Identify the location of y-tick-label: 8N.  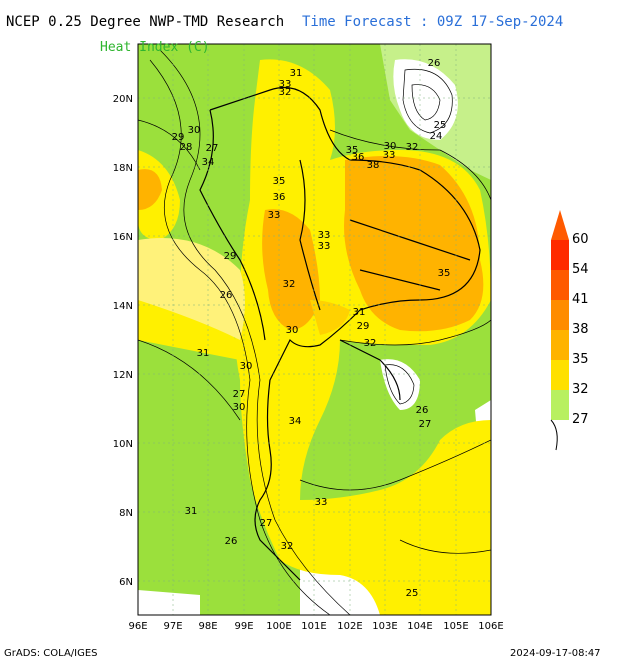
(126, 513).